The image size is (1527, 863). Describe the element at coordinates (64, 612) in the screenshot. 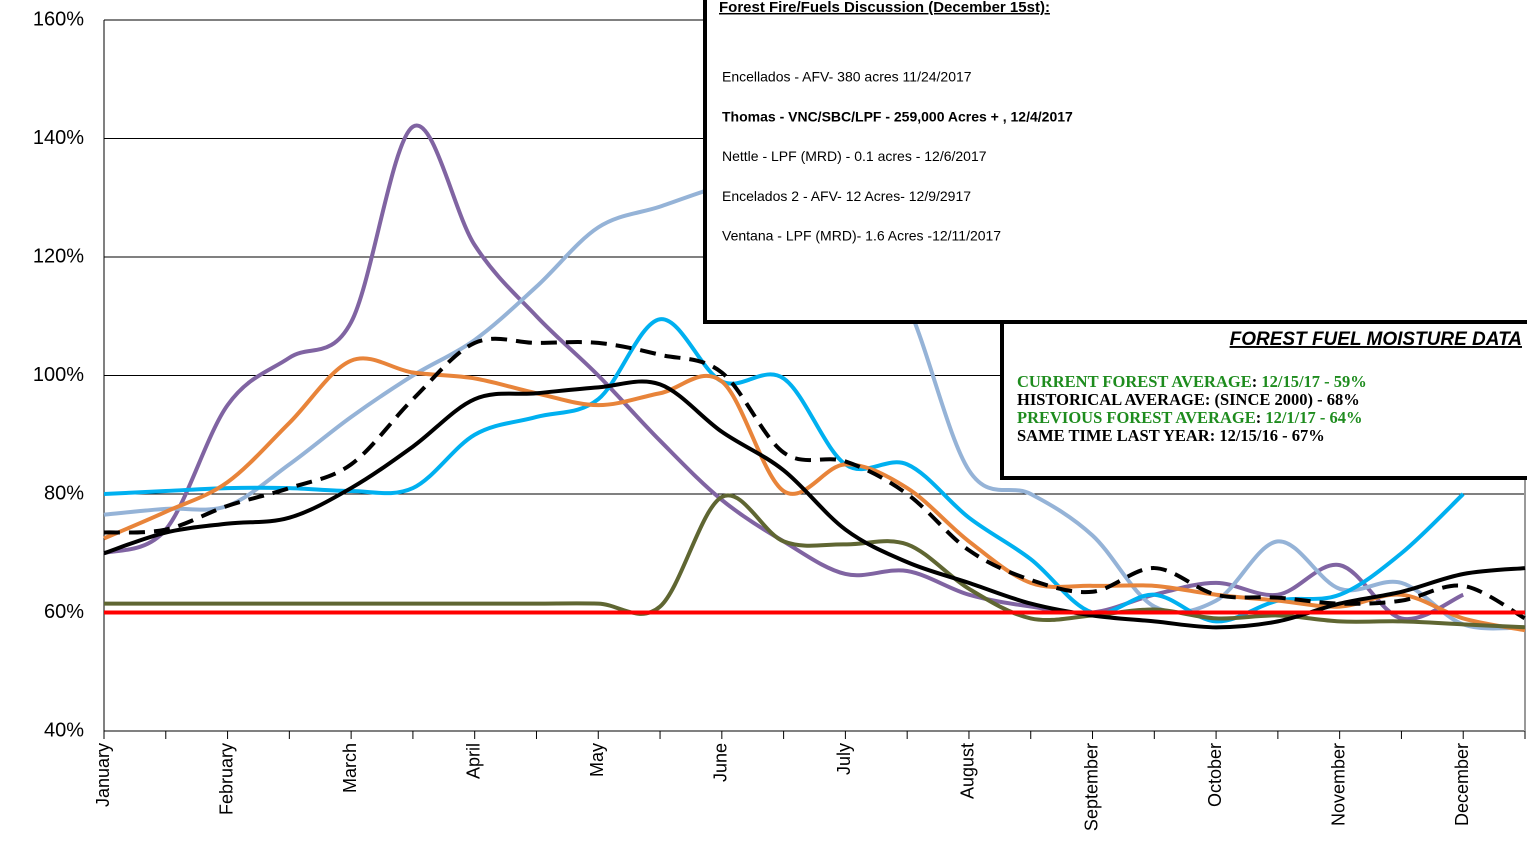

I see `y-tick-label: 60%` at that location.